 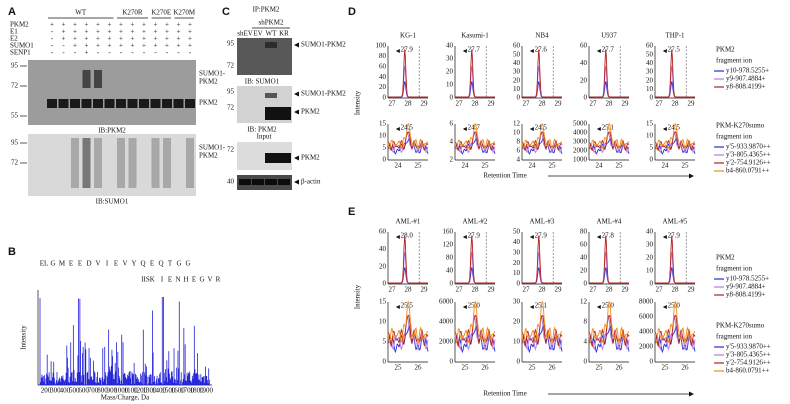 I want to click on y-tick-label: 2000, so click(x=646, y=347).